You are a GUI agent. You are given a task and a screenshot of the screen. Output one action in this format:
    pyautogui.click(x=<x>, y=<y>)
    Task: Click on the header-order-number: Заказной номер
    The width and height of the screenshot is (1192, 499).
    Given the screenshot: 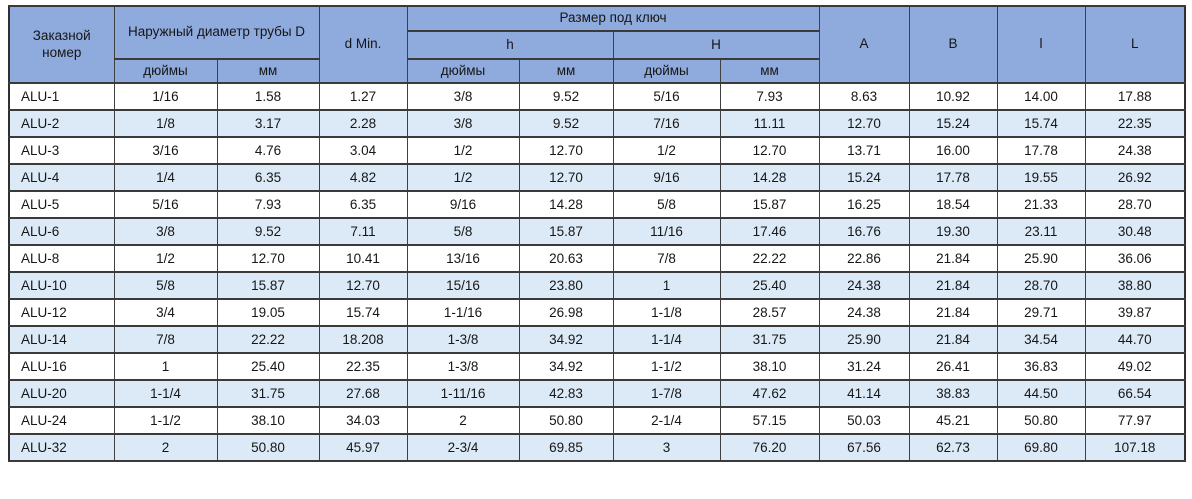 What is the action you would take?
    pyautogui.click(x=61, y=44)
    